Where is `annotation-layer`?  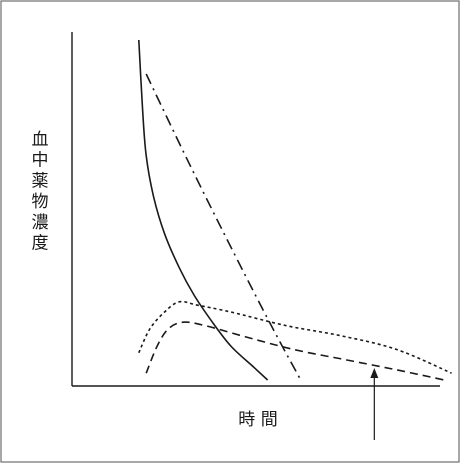
annotation-layer is located at coordinates (374, 404).